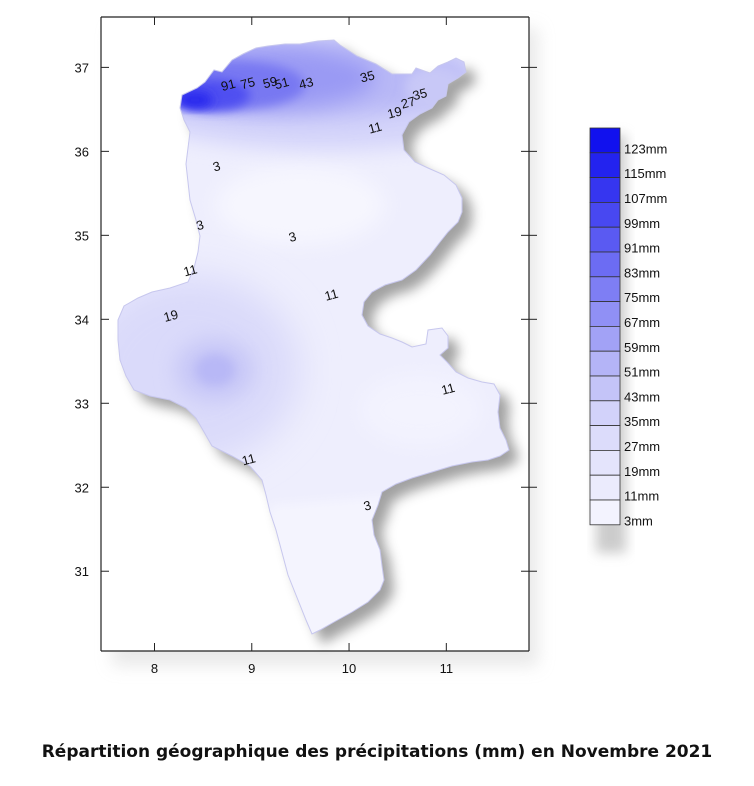  What do you see at coordinates (642, 223) in the screenshot?
I see `legend-label: 99mm` at bounding box center [642, 223].